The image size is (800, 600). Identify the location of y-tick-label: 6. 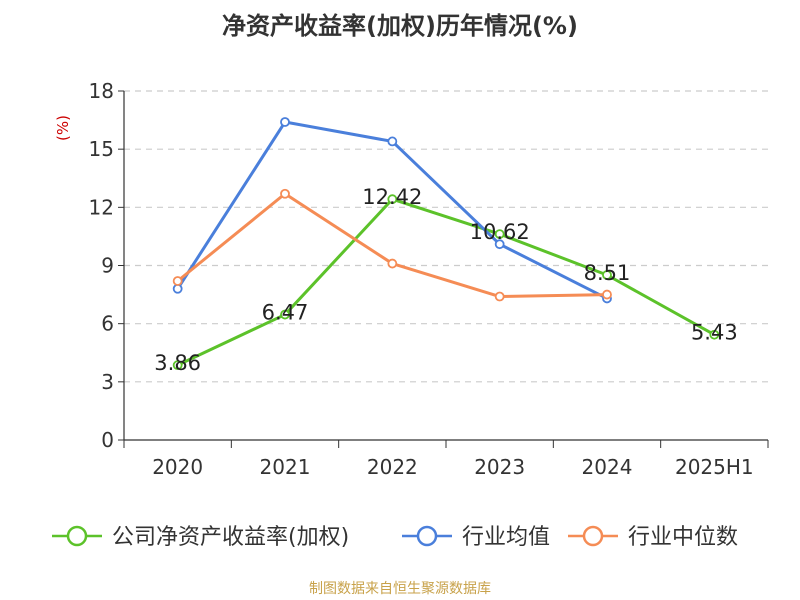
(107, 324).